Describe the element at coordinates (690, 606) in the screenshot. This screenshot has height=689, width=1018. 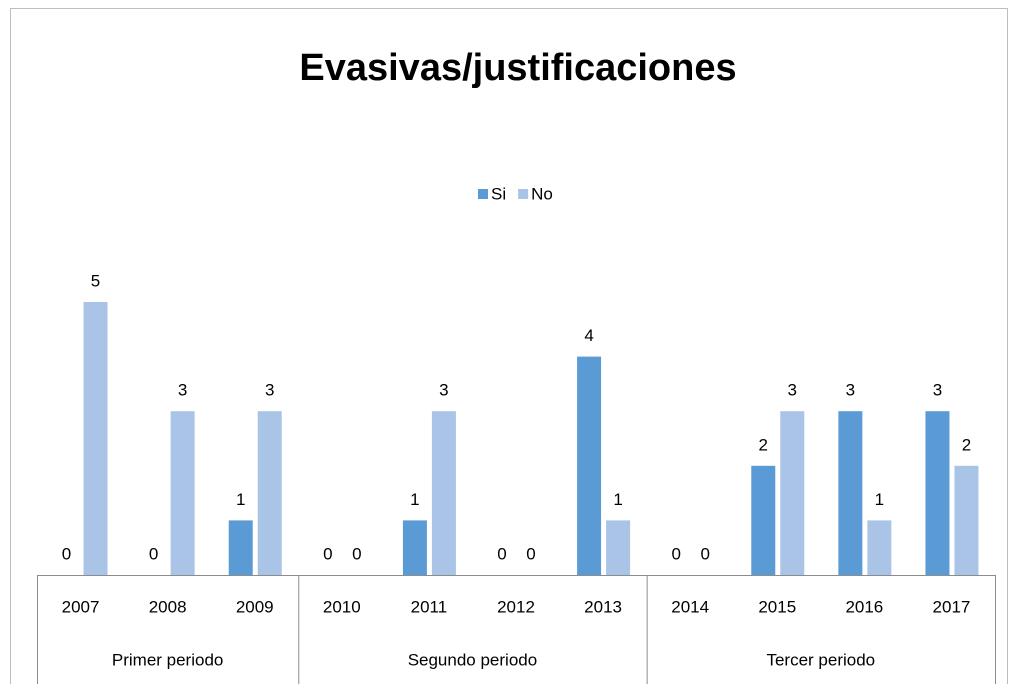
I see `x-tick-label: 2014` at that location.